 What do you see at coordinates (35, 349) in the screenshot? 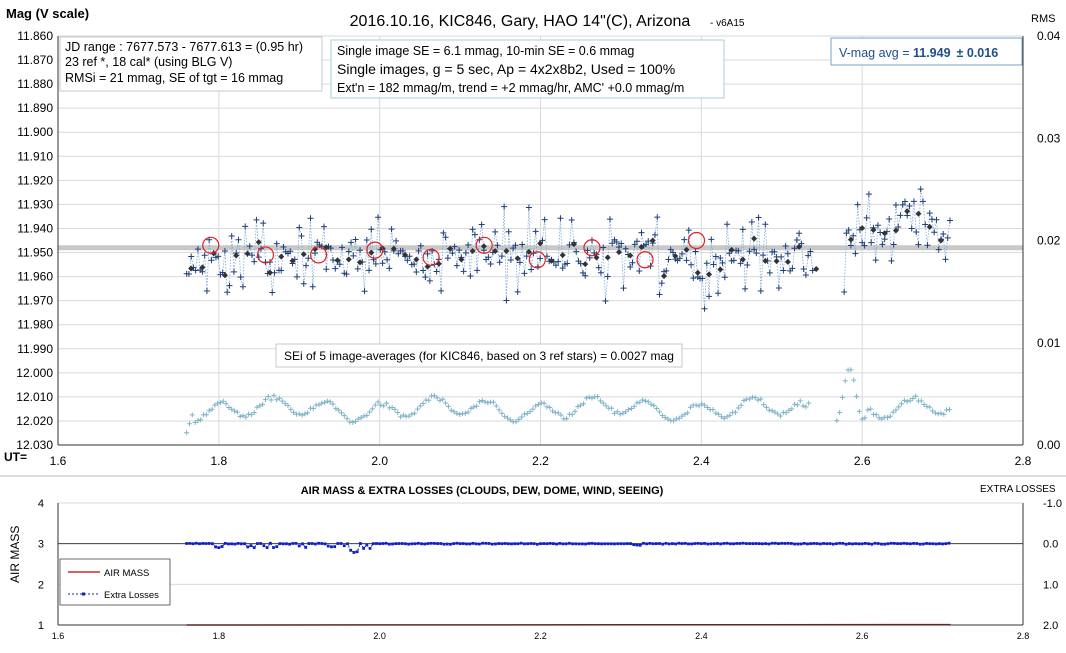
I see `y-tick-label: 11.990` at bounding box center [35, 349].